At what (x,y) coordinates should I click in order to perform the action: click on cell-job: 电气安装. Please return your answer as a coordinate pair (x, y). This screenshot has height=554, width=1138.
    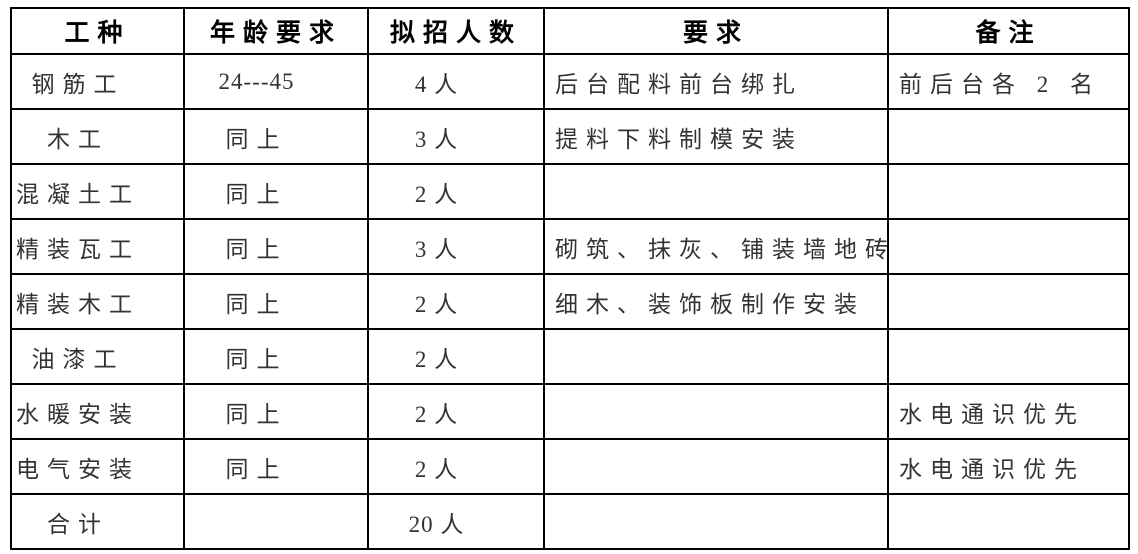
    Looking at the image, I should click on (97, 466).